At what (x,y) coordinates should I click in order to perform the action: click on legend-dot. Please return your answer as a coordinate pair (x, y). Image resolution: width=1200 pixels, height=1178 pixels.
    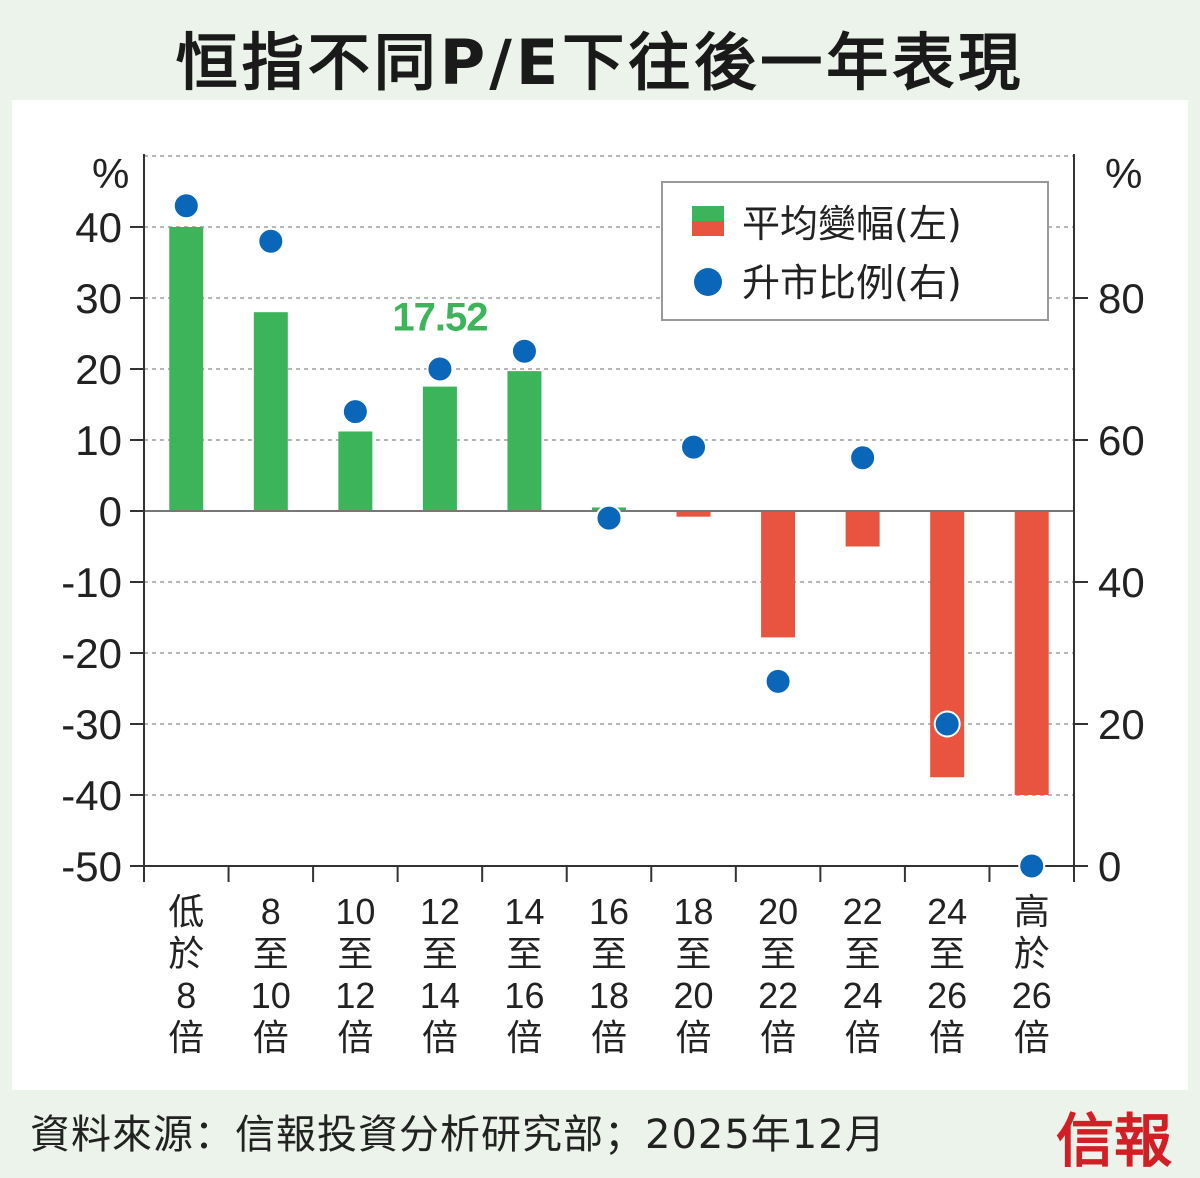
    Looking at the image, I should click on (708, 282).